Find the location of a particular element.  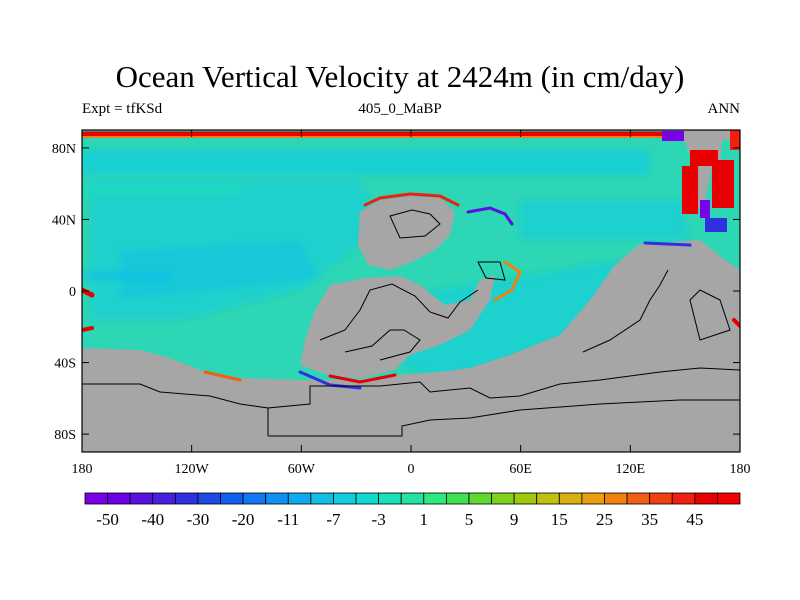

y-tick-label: 0 is located at coordinates (72, 292).